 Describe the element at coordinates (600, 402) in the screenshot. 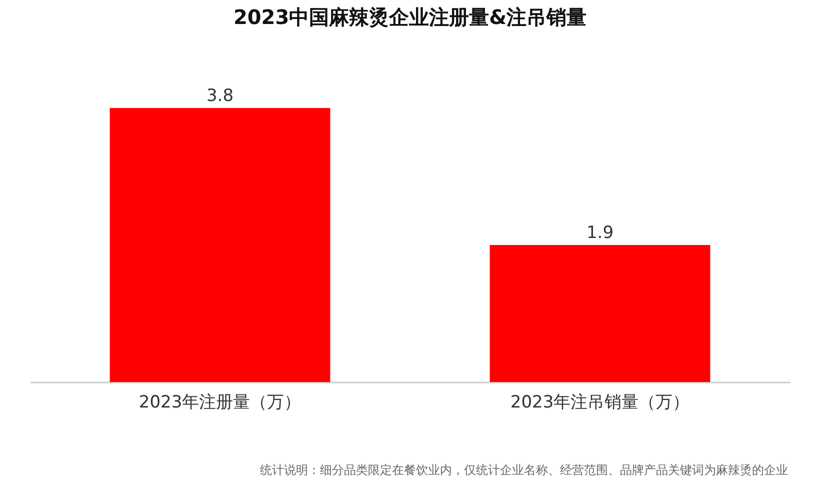

I see `x-tick-label: 2023年注吊销量（万）` at that location.